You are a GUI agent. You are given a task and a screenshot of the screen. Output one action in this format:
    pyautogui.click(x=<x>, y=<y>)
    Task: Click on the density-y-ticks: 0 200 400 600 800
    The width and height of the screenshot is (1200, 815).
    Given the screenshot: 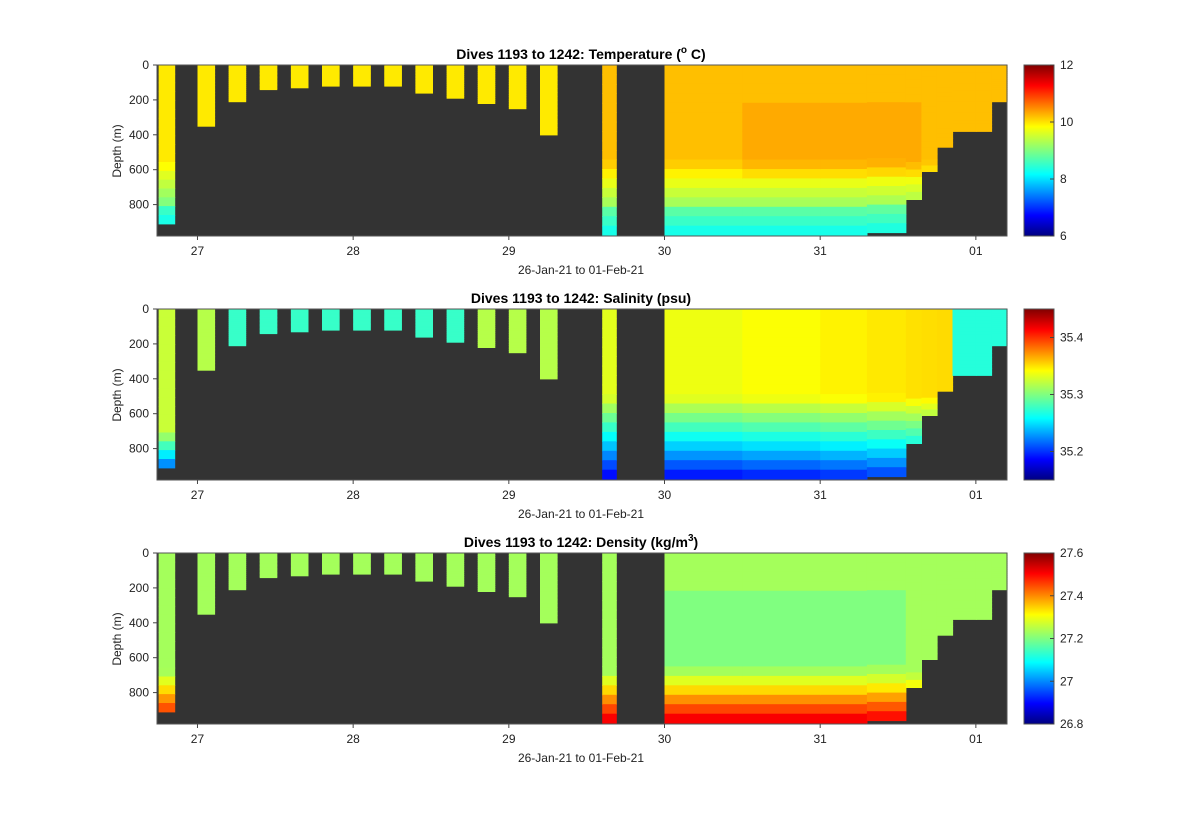 What is the action you would take?
    pyautogui.click(x=143, y=623)
    